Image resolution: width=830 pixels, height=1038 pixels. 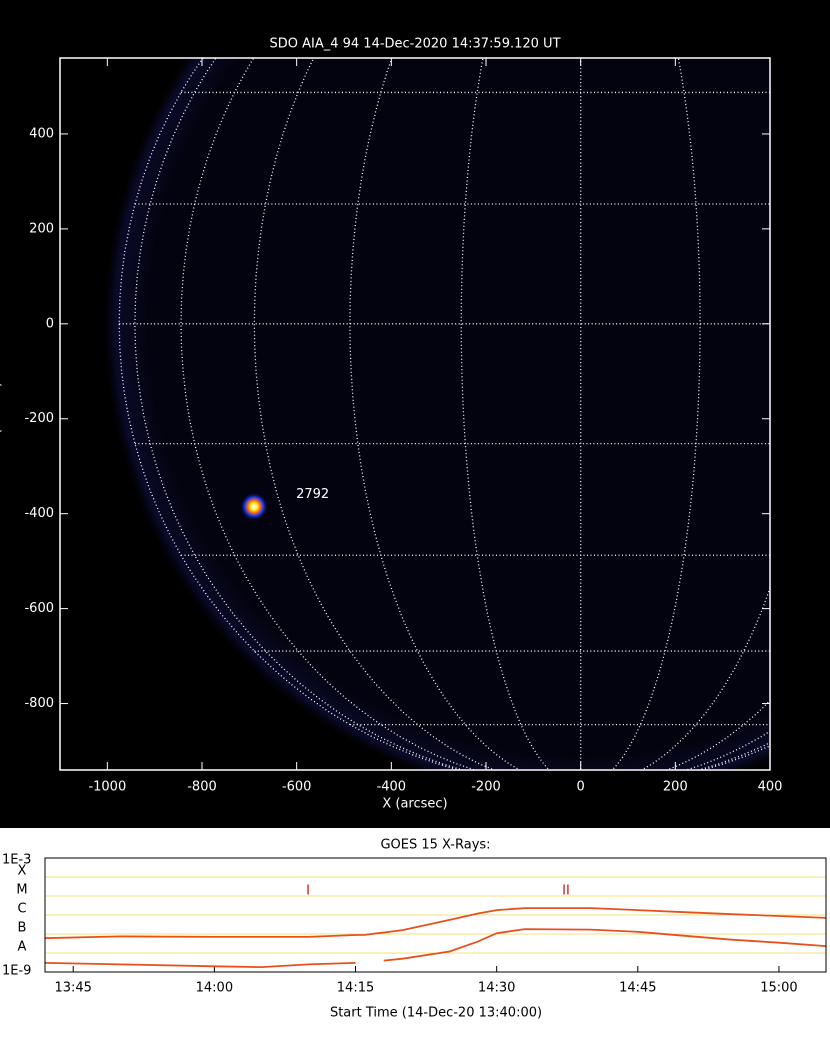 What do you see at coordinates (50, 323) in the screenshot?
I see `y-tick-label: 0` at bounding box center [50, 323].